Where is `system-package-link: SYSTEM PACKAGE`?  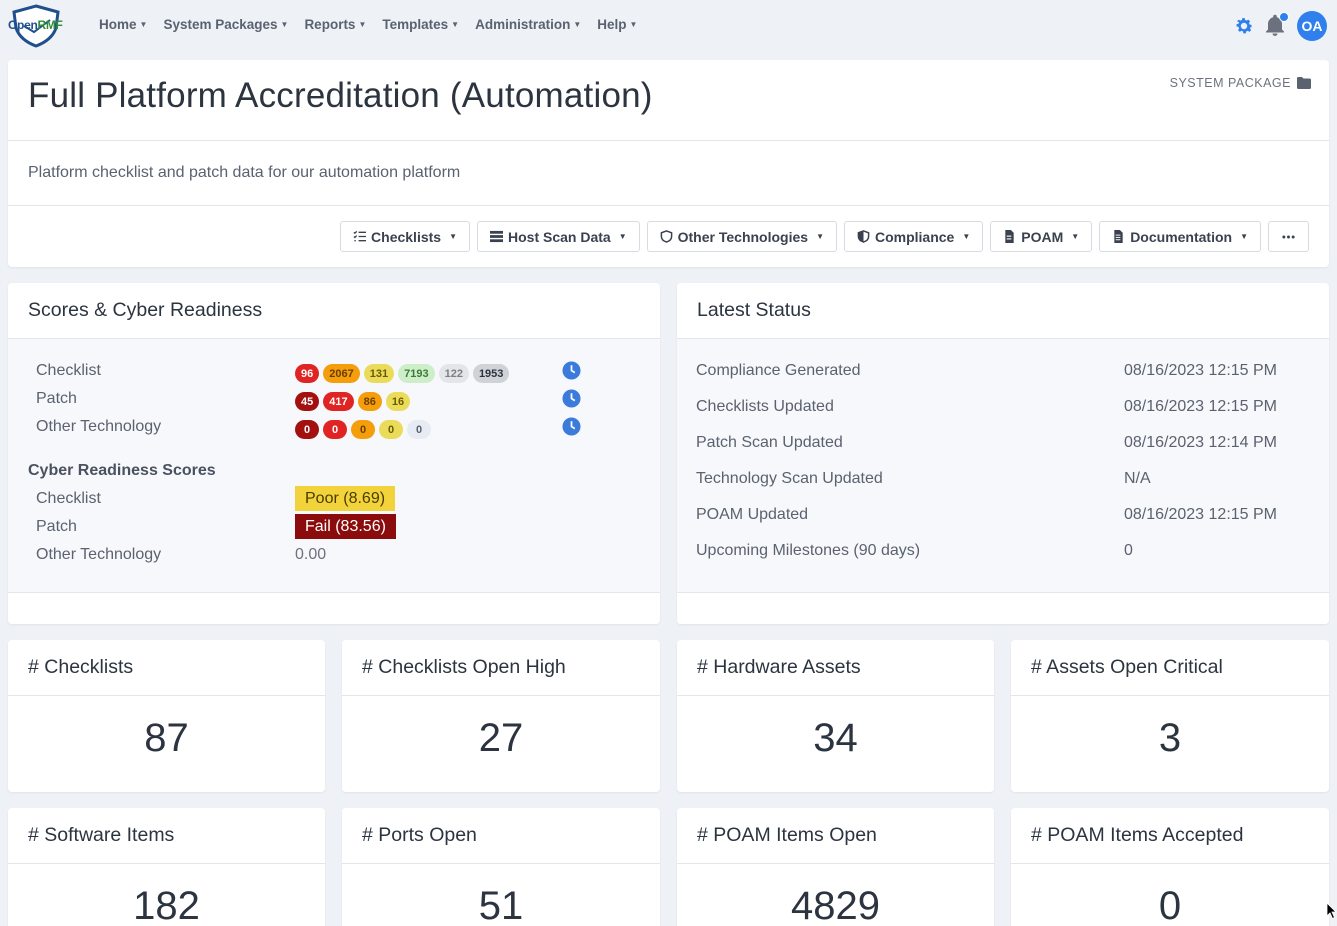
system-package-link: SYSTEM PACKAGE is located at coordinates (1240, 83).